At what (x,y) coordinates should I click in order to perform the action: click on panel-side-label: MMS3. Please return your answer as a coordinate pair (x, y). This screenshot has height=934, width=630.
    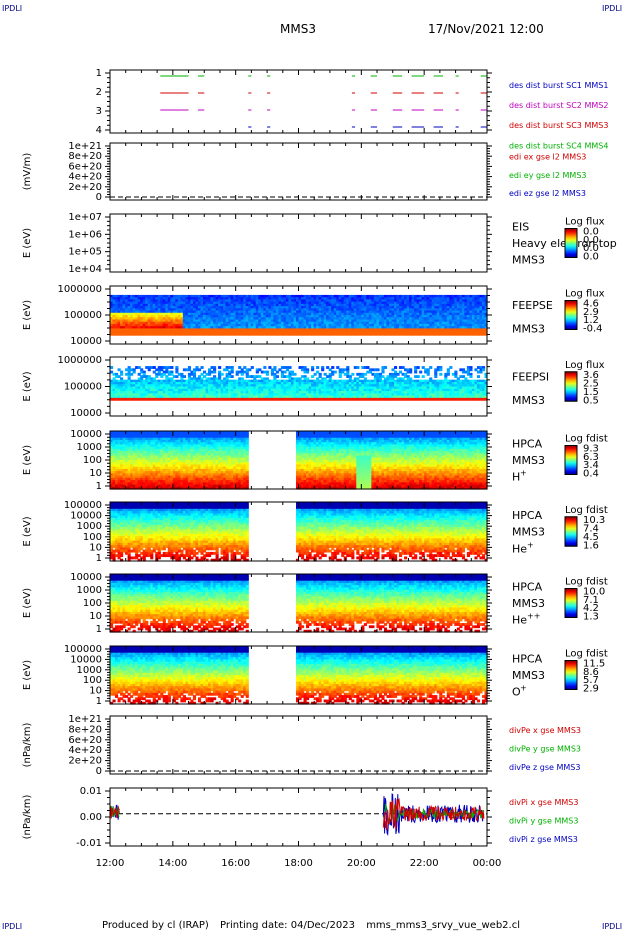
    Looking at the image, I should click on (528, 328).